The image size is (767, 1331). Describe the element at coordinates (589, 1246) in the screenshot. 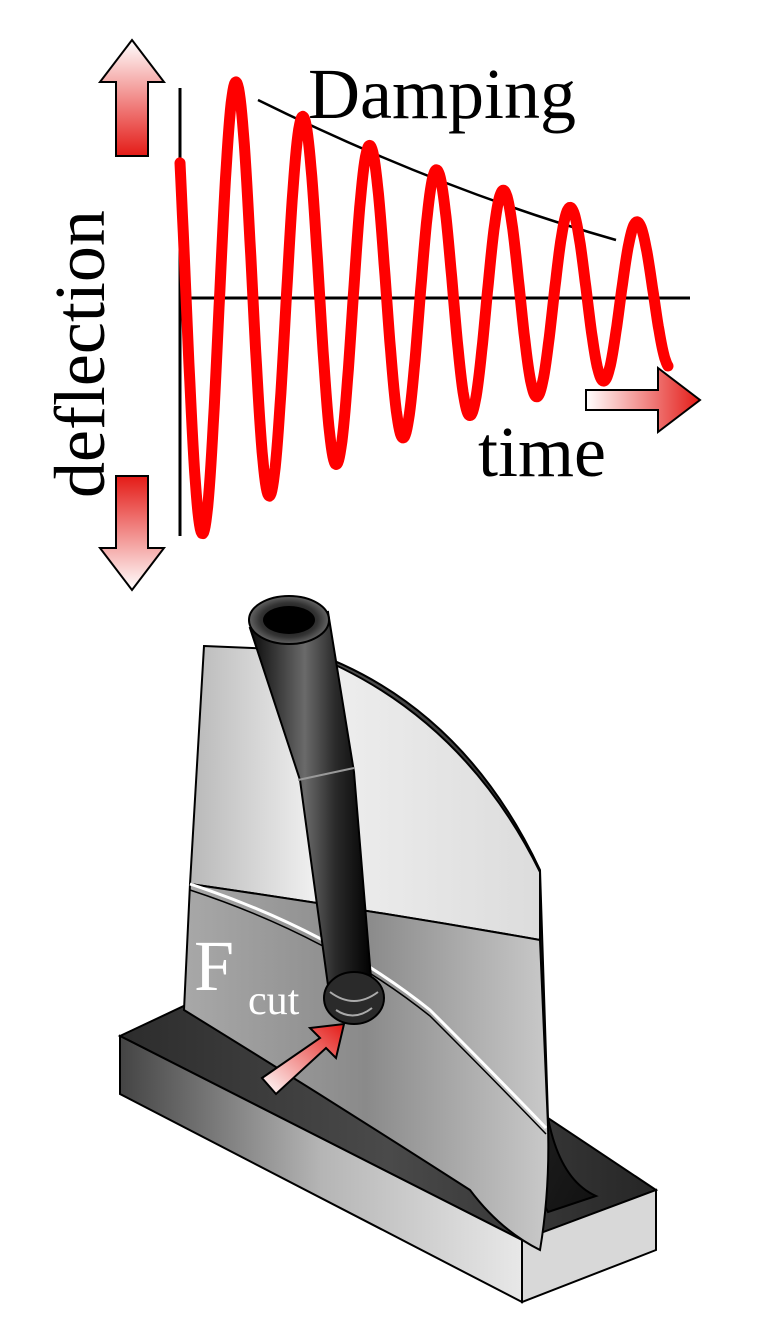

I see `base-plate-side` at that location.